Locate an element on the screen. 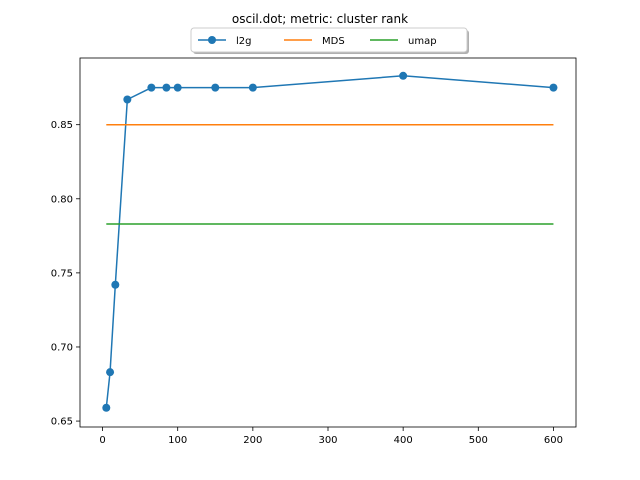 This screenshot has width=640, height=480. legend-box is located at coordinates (329, 40).